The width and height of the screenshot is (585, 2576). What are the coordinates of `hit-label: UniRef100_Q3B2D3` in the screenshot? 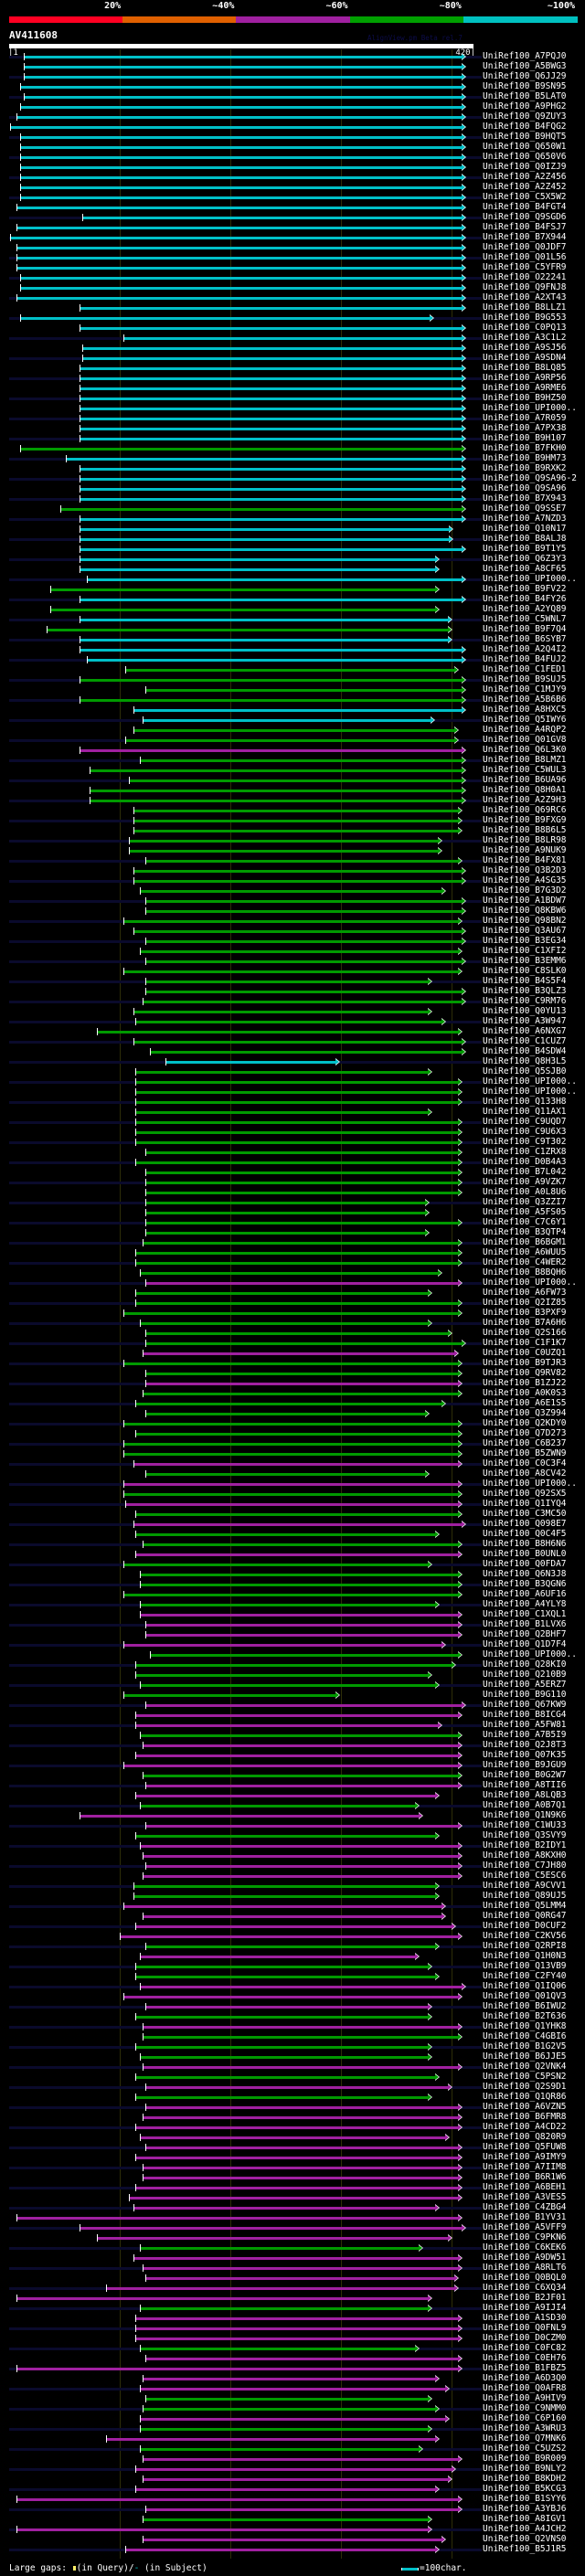 It's located at (525, 870).